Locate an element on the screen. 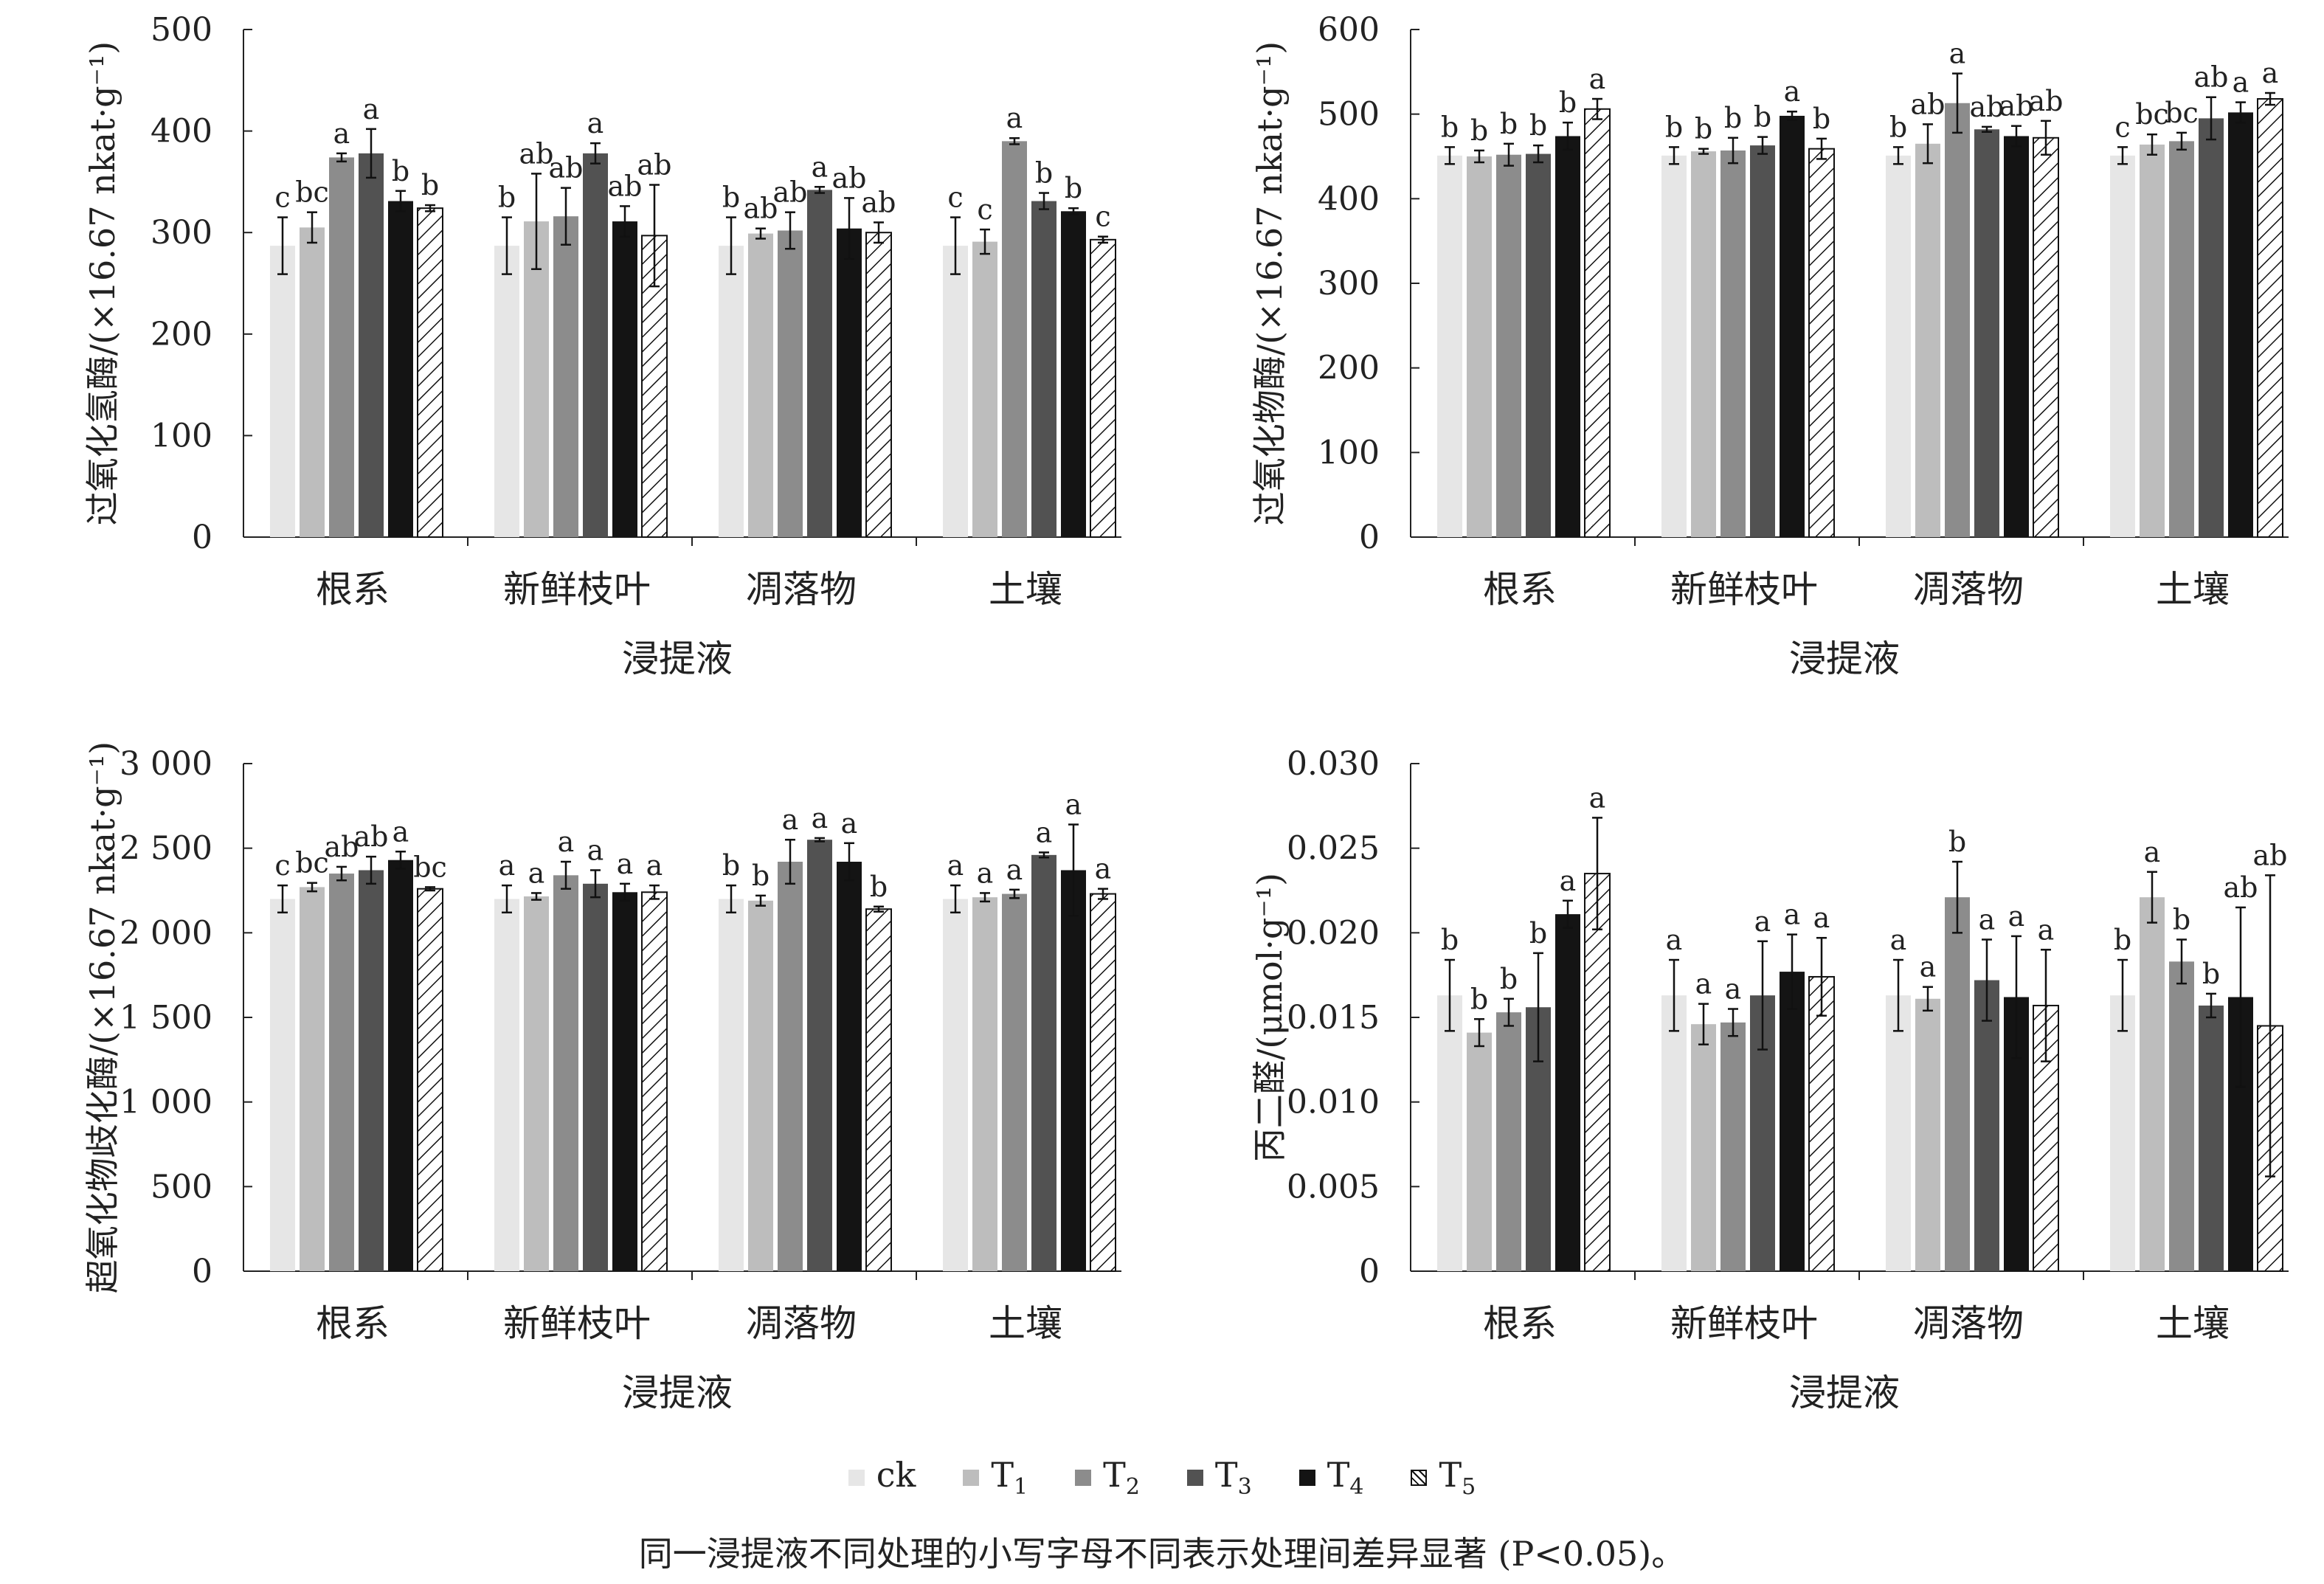 This screenshot has height=1584, width=2324. legend-swatch is located at coordinates (1194, 1478).